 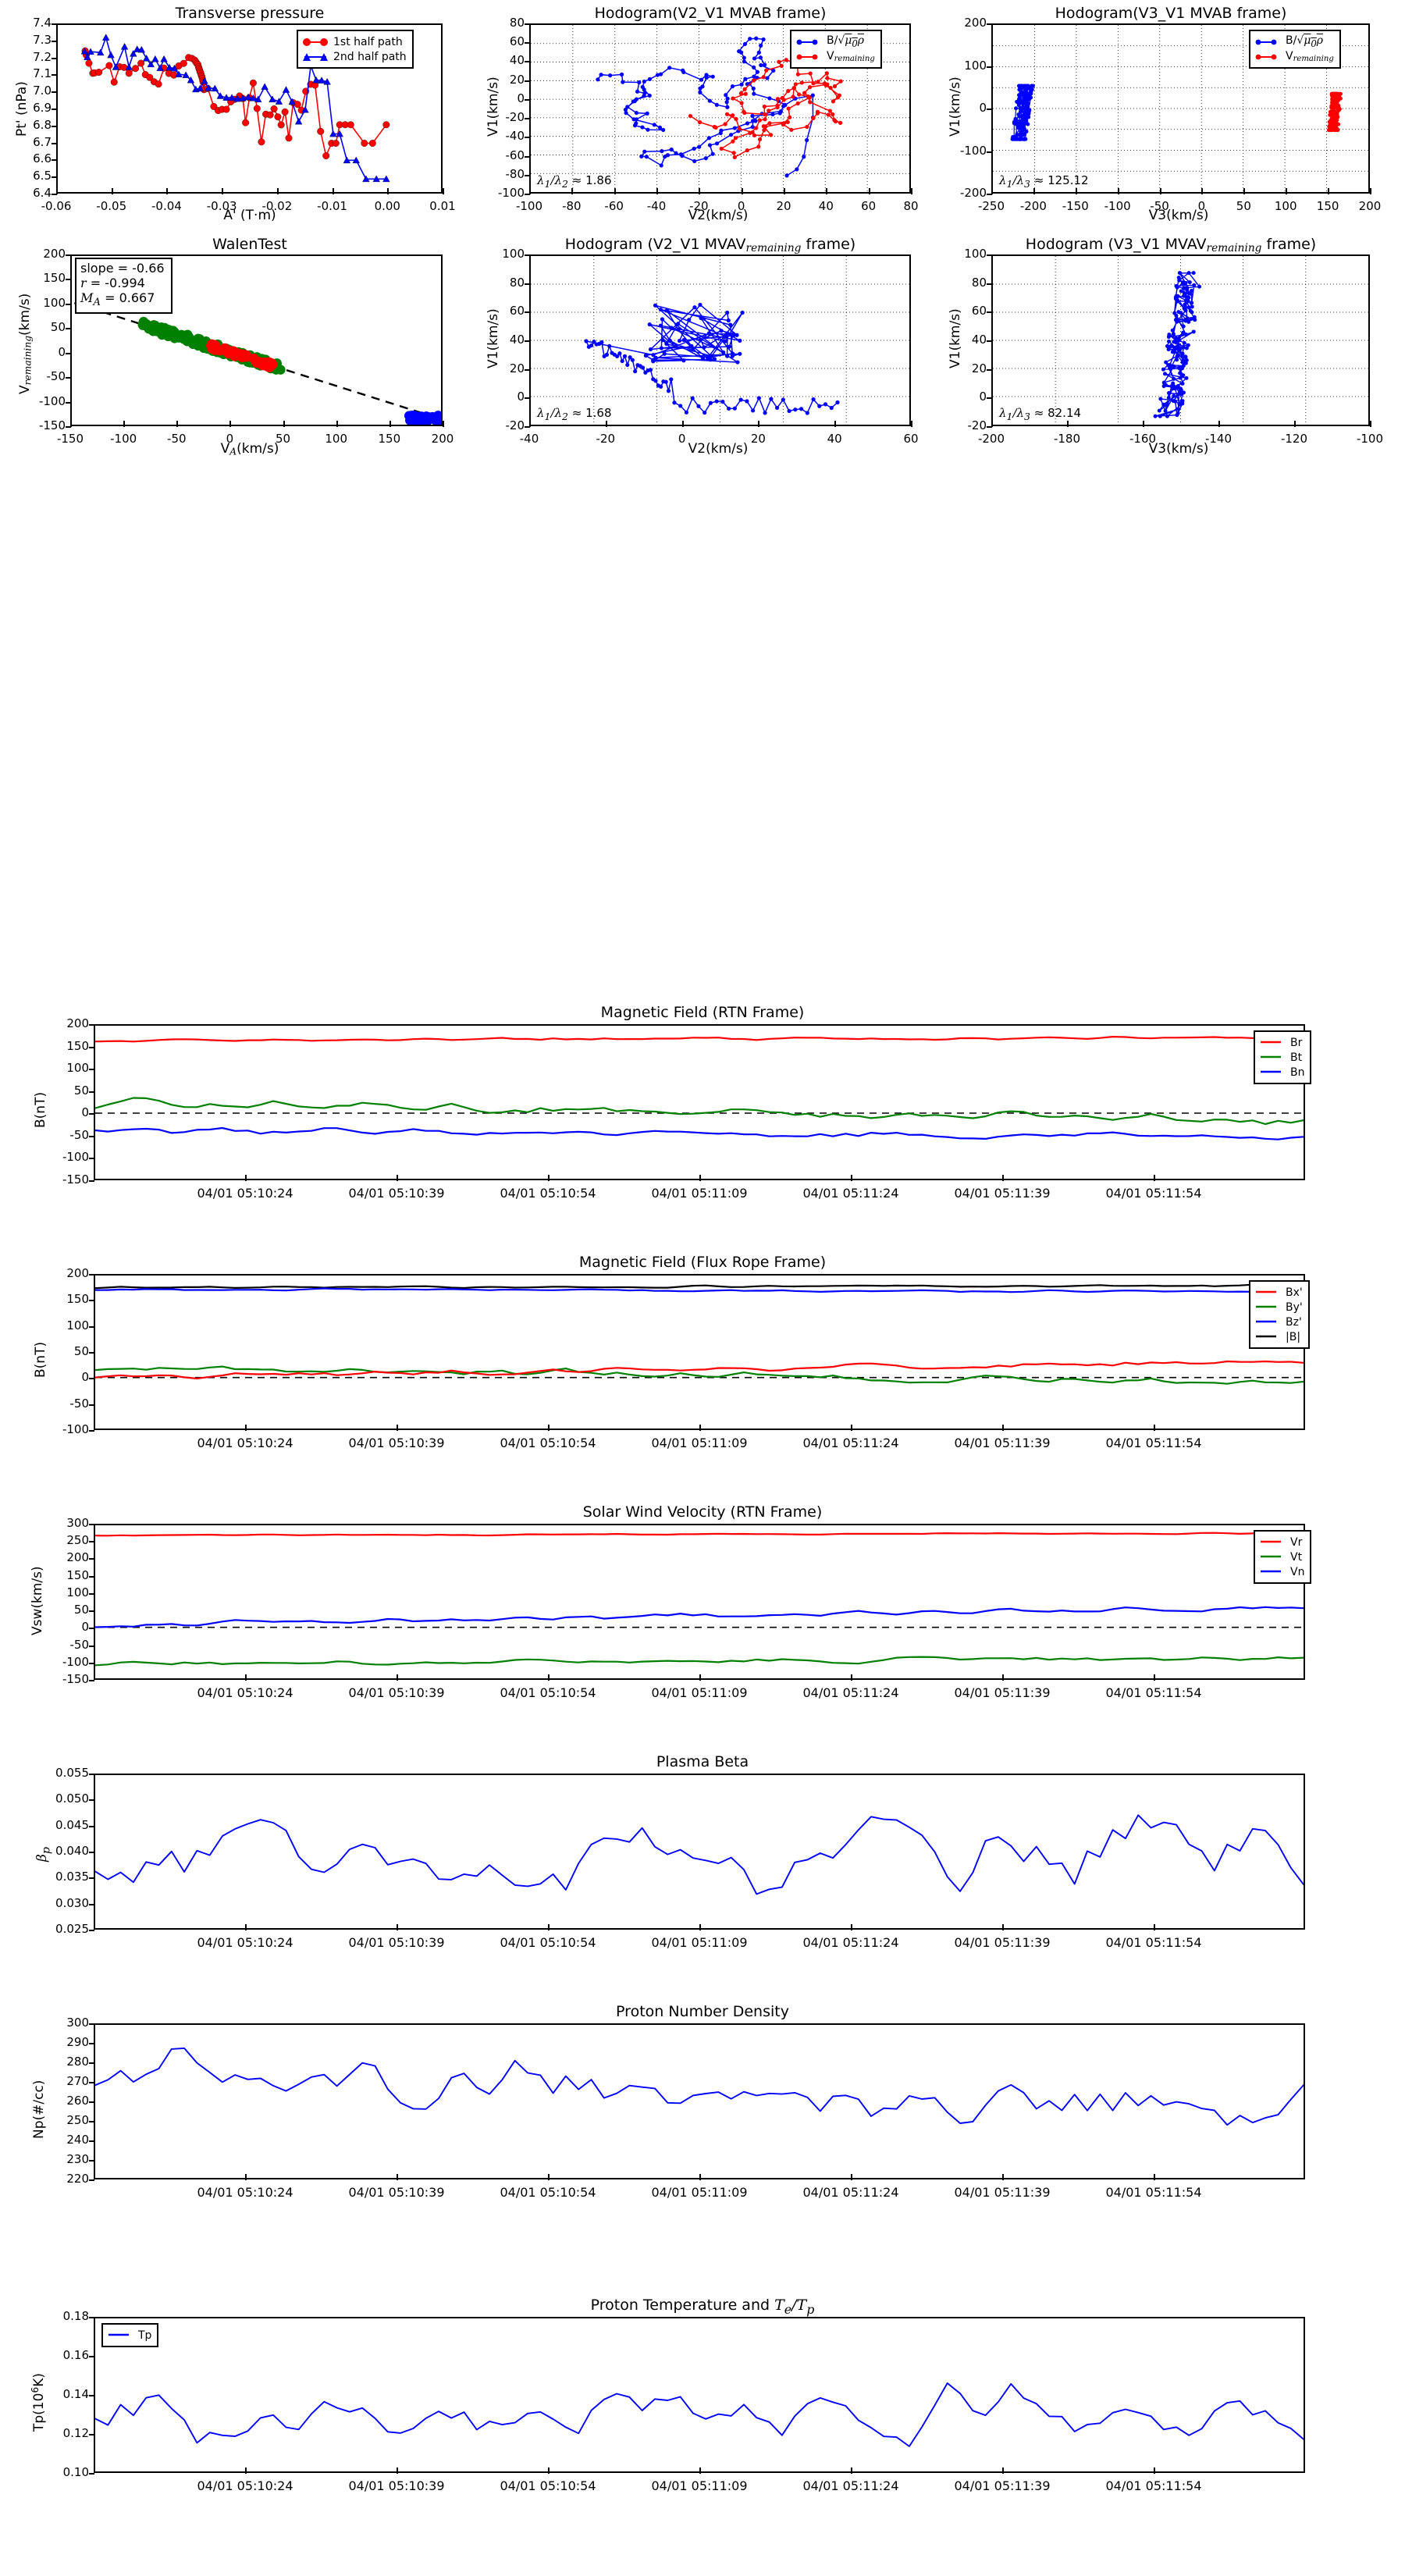 I want to click on x-tick-label: -150, so click(x=70, y=439).